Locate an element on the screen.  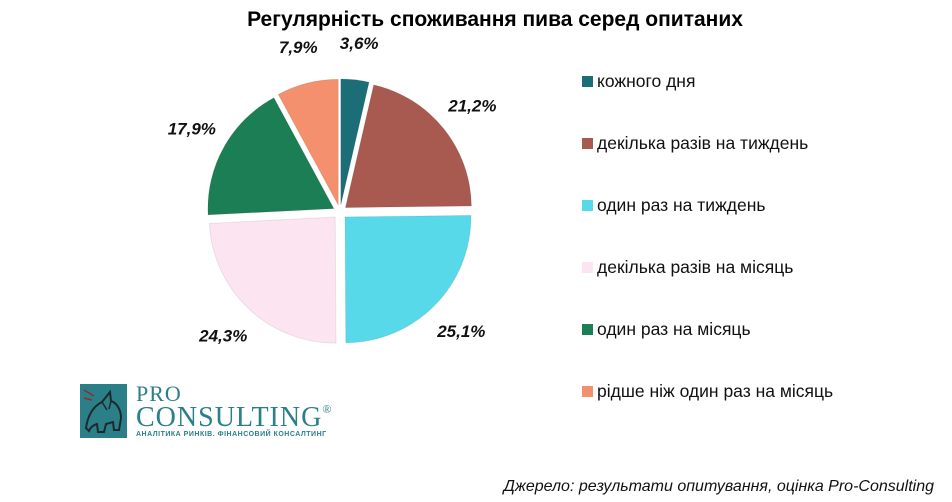
logo-consulting-text: CONSULTING® is located at coordinates (234, 417).